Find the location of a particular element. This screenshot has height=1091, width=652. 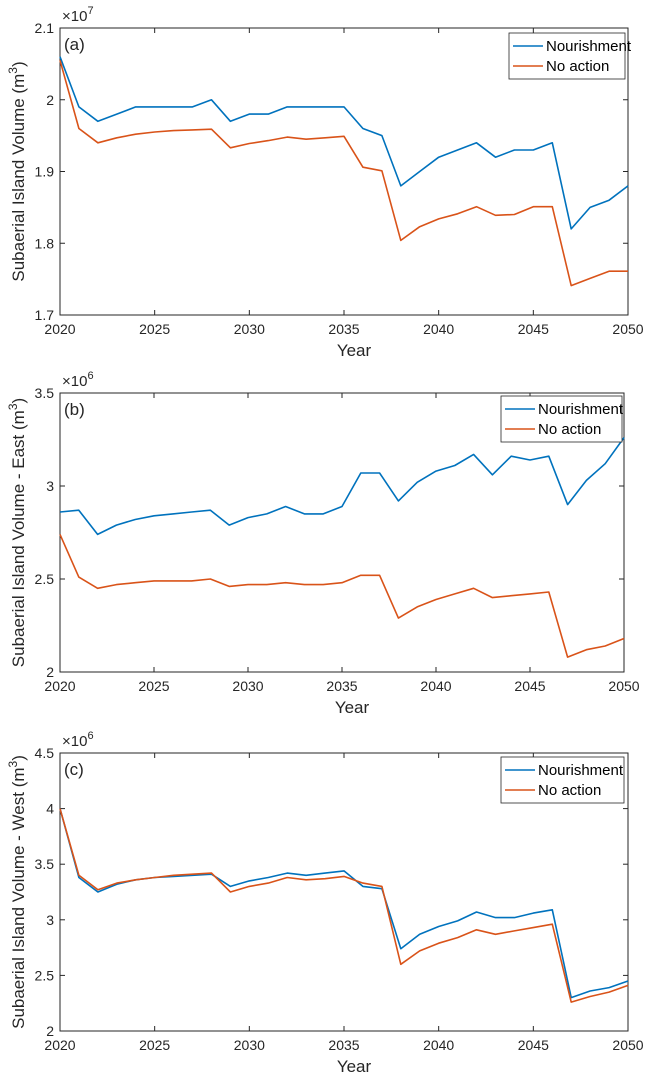

panel-label: (b) is located at coordinates (74, 409).